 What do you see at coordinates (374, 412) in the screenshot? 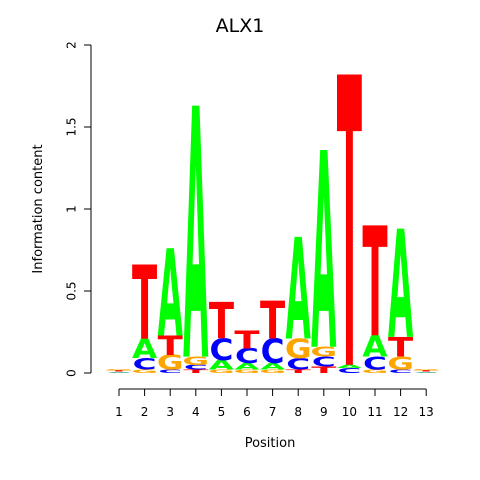
I see `x-tick-label: 11` at bounding box center [374, 412].